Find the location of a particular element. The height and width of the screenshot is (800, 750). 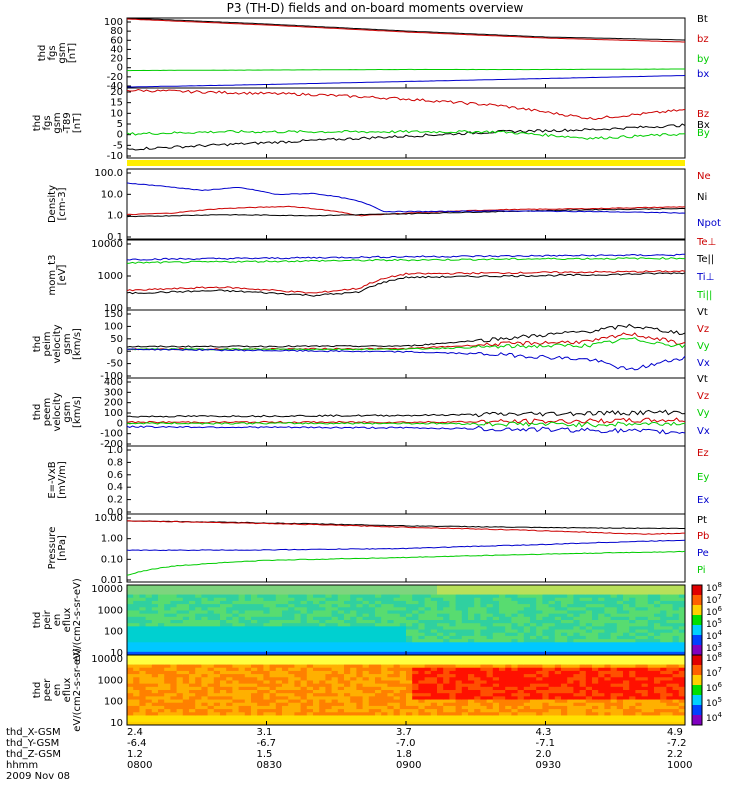

footer-value: 2.2 is located at coordinates (675, 754).